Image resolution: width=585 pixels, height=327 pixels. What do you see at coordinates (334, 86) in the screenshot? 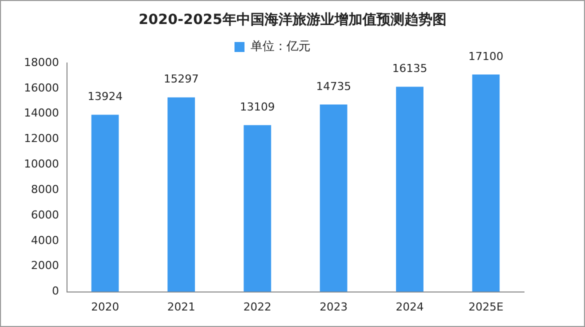
I see `data-label: 14735` at bounding box center [334, 86].